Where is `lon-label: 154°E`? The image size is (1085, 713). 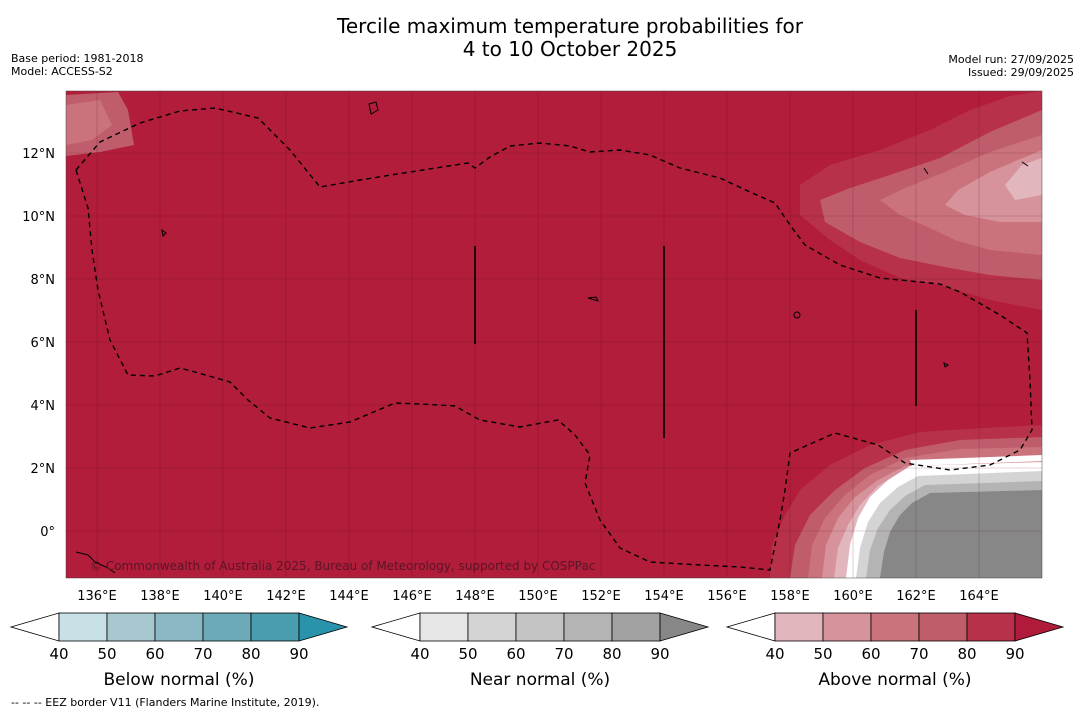 lon-label: 154°E is located at coordinates (664, 596).